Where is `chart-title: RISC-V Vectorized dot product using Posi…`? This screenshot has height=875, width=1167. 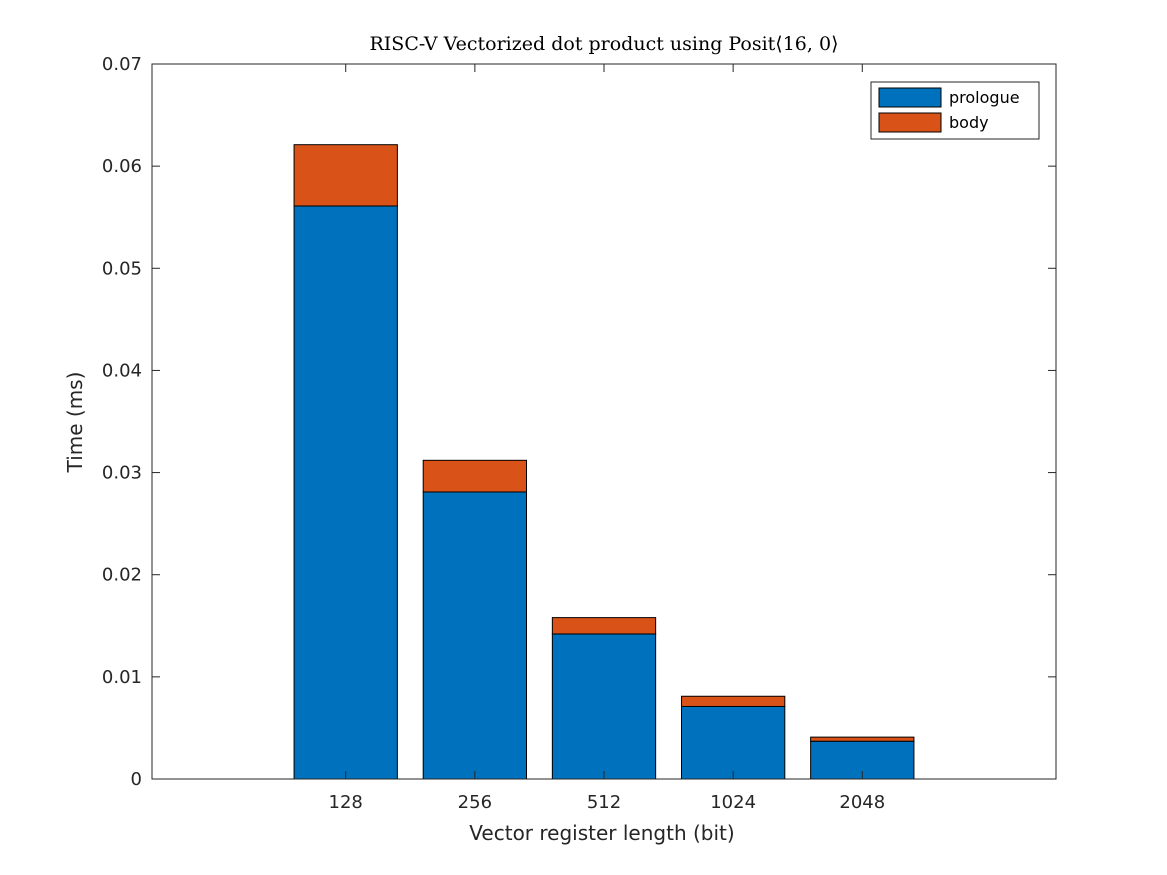 chart-title: RISC-V Vectorized dot product using Posi… is located at coordinates (604, 44).